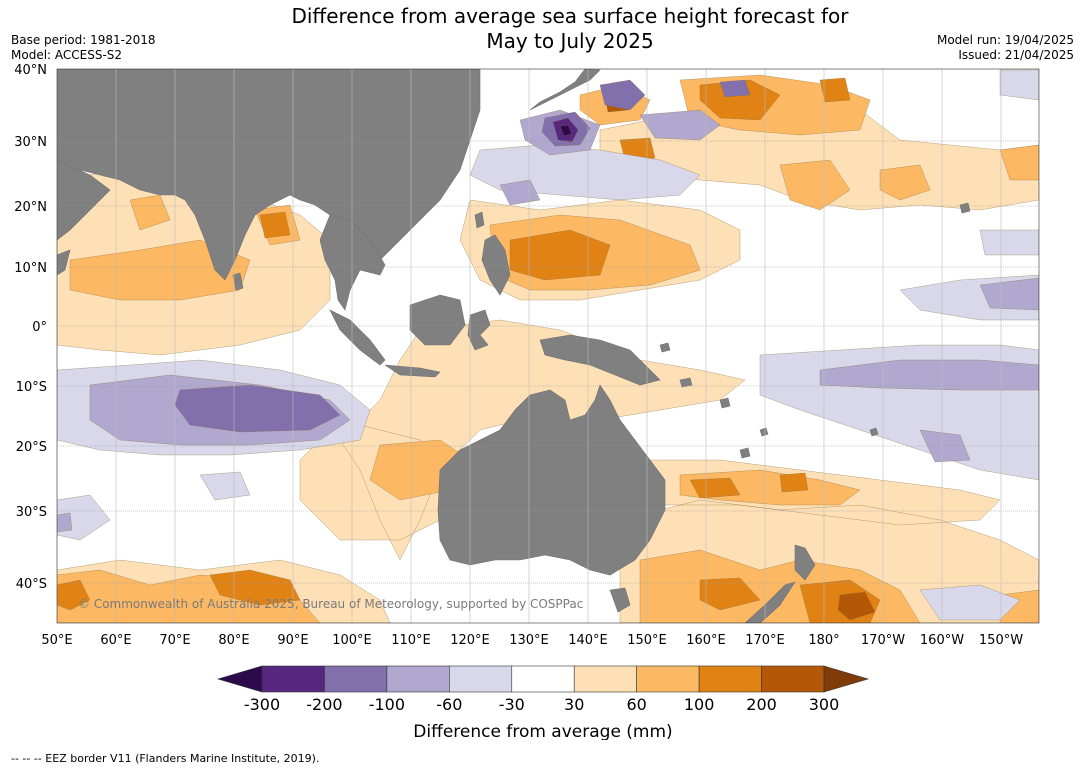 This screenshot has width=1085, height=770. What do you see at coordinates (115, 640) in the screenshot?
I see `longitude-label: 60°E` at bounding box center [115, 640].